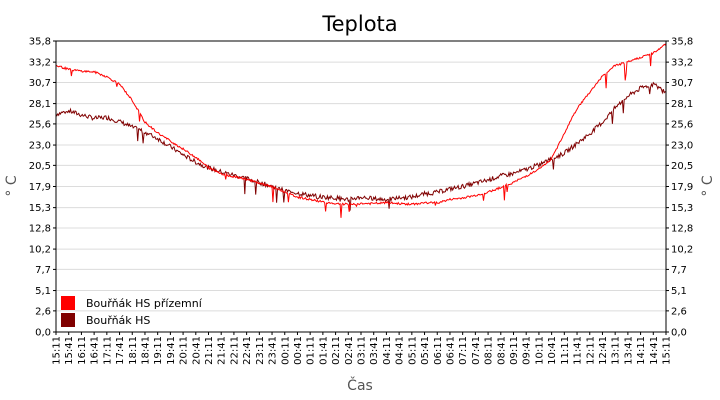 Image resolution: width=720 pixels, height=400 pixels. What do you see at coordinates (682, 63) in the screenshot?
I see `y-tick-label-right: 33,2` at bounding box center [682, 63].